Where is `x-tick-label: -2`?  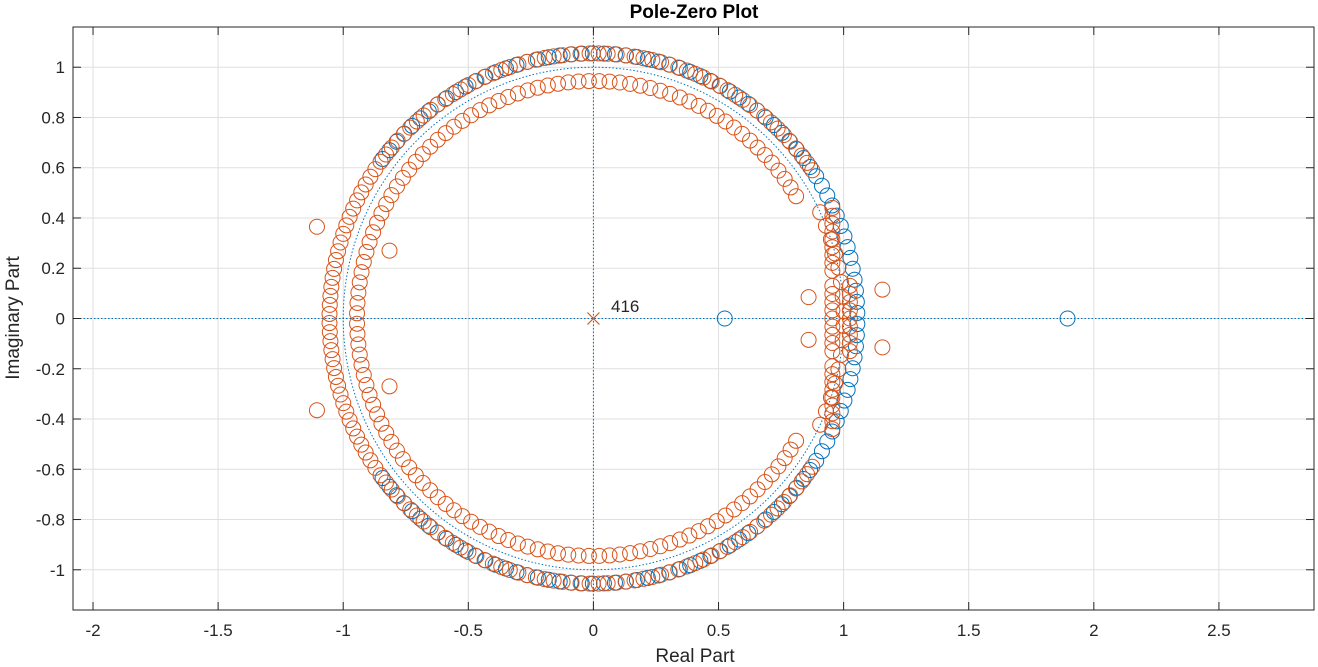 x-tick-label: -2 is located at coordinates (92, 630).